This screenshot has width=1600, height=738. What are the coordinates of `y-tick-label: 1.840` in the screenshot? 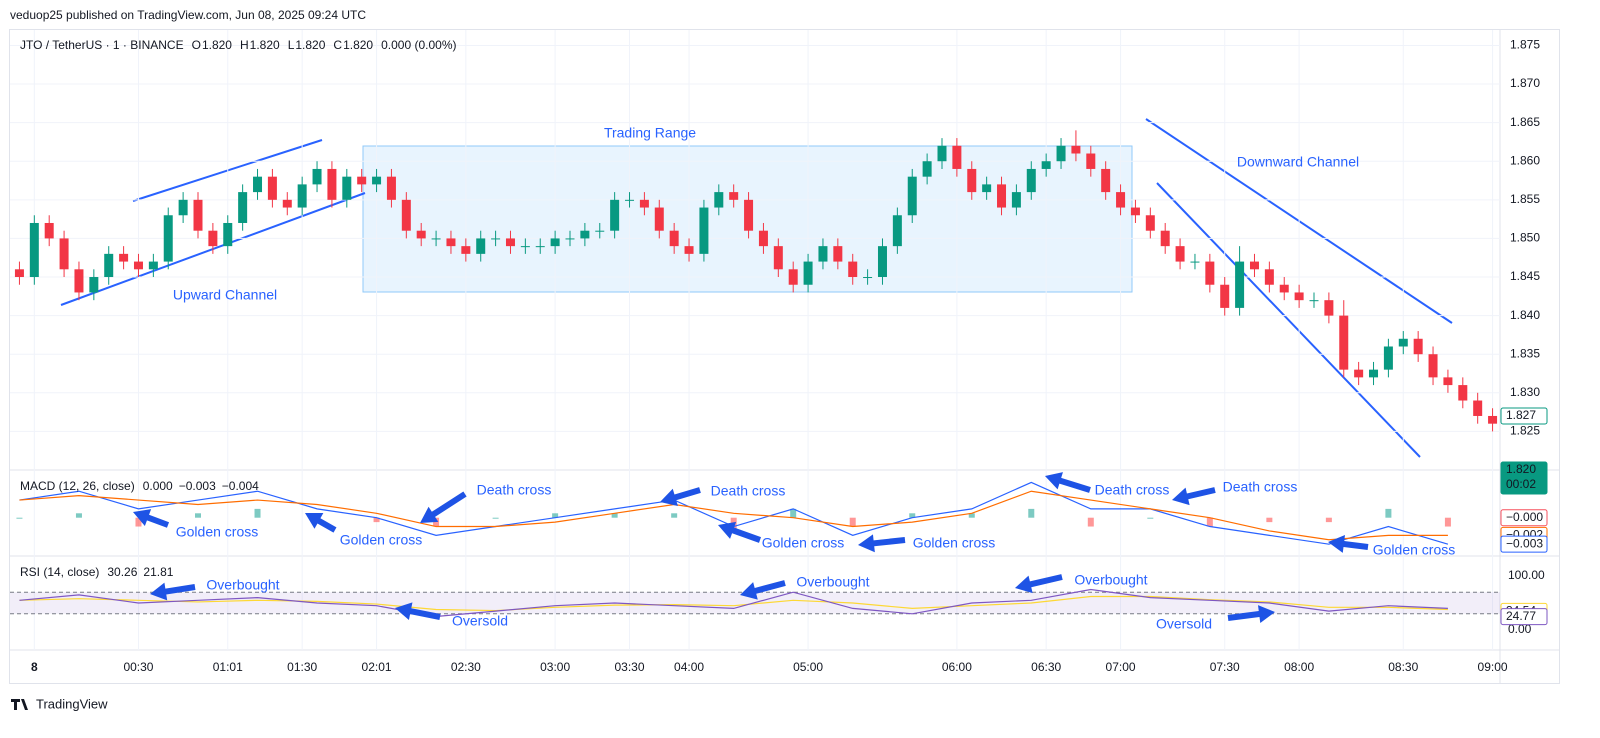 It's located at (1525, 315).